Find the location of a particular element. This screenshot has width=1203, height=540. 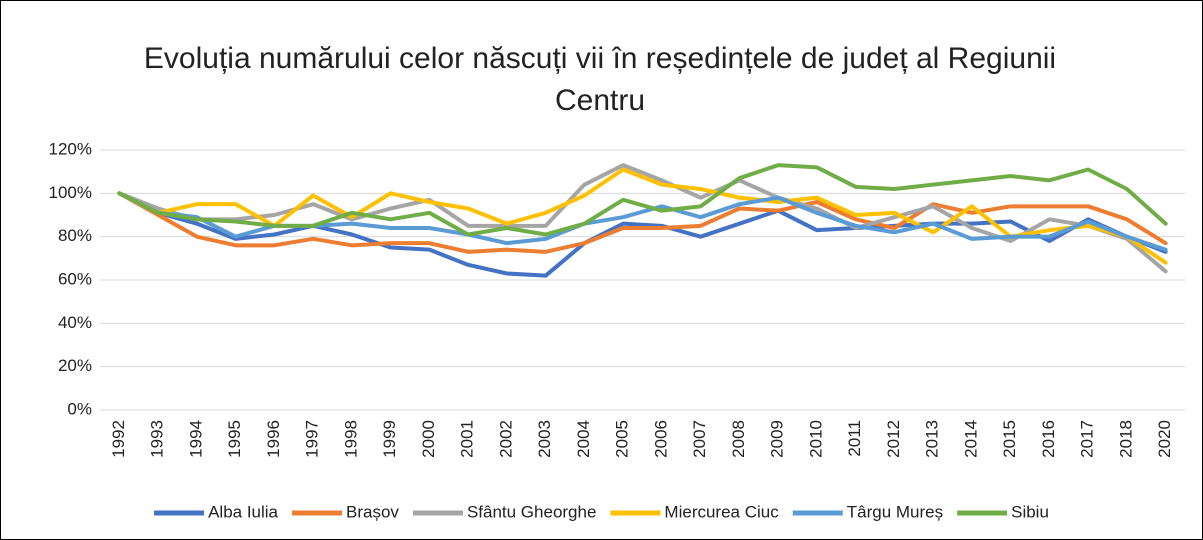

y-tick-label: 120% is located at coordinates (70, 148).